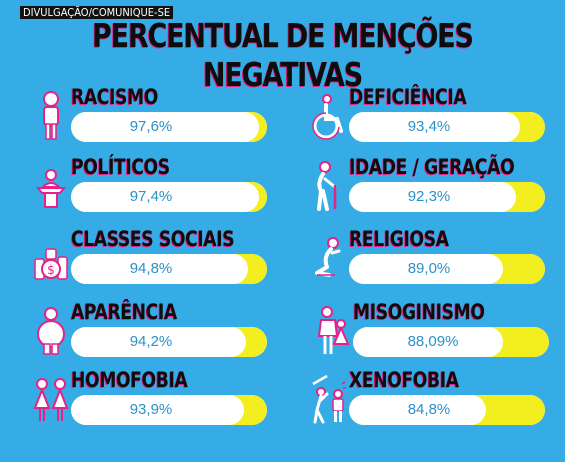  What do you see at coordinates (97, 12) in the screenshot?
I see `photo-credit: DIVULGAÇÃO/COMUNIQUE-SE` at bounding box center [97, 12].